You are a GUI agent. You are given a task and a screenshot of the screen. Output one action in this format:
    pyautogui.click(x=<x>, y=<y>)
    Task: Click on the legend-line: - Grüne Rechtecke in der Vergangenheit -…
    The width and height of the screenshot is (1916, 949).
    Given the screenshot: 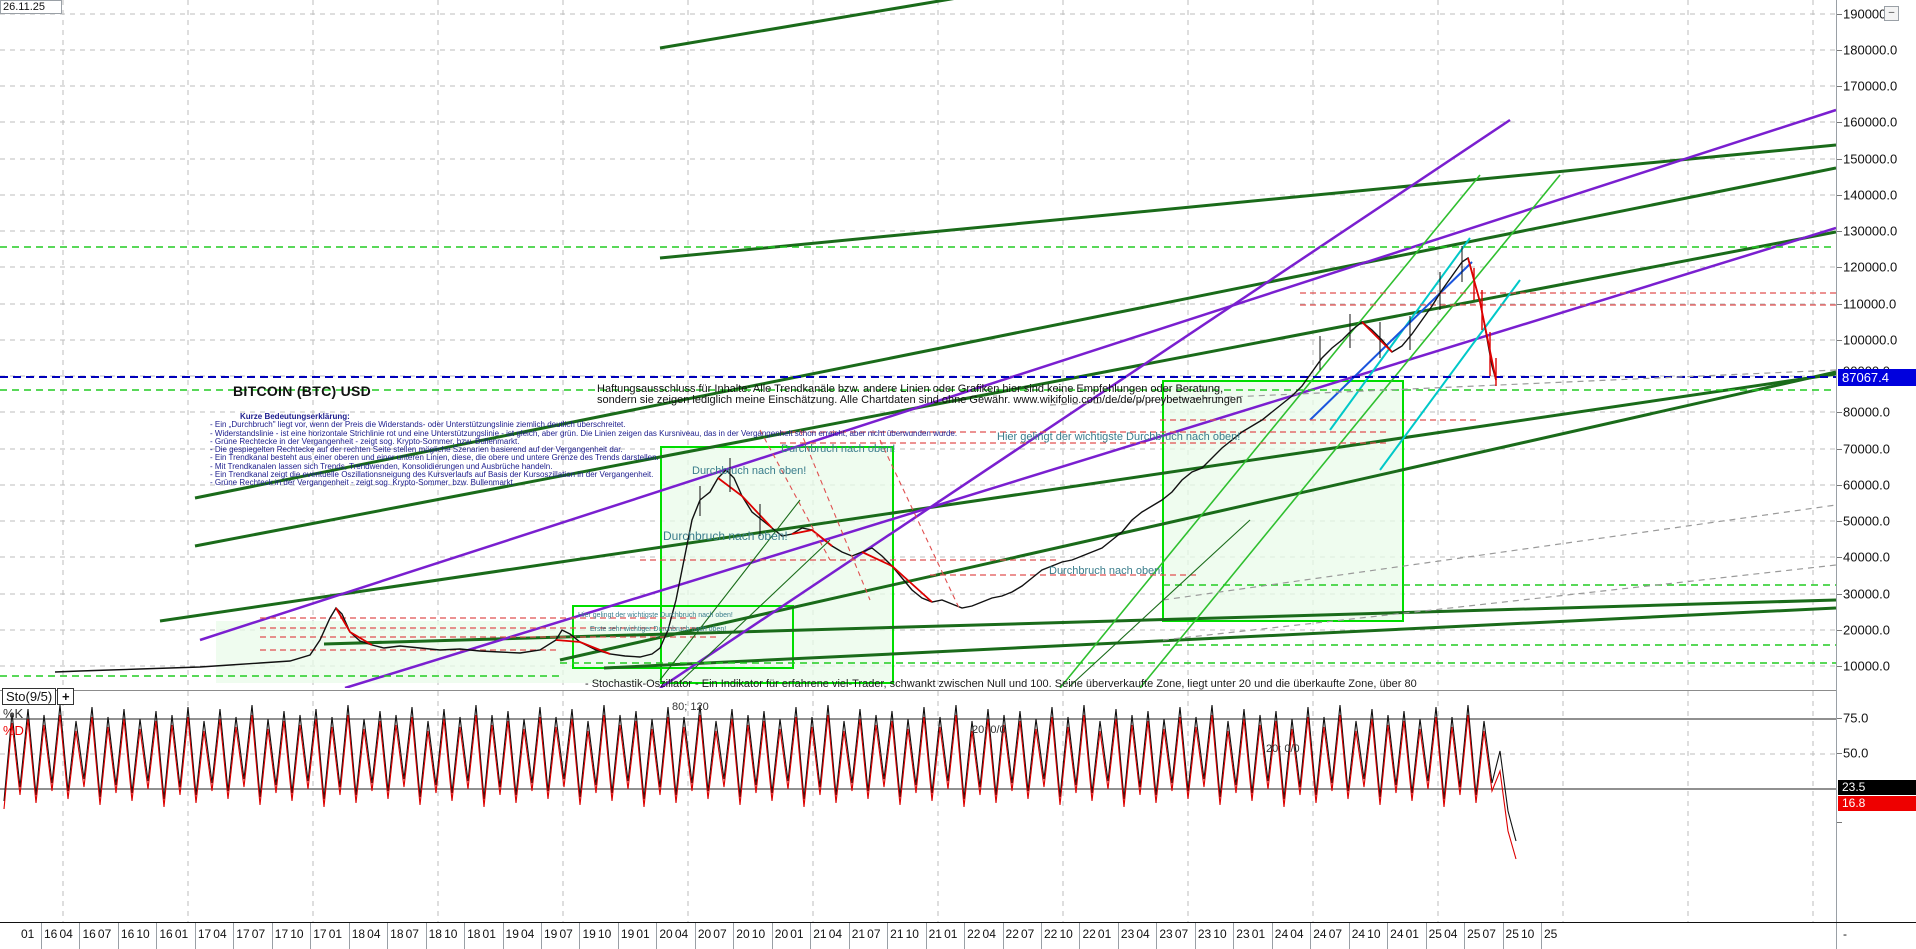 What is the action you would take?
    pyautogui.click(x=365, y=441)
    